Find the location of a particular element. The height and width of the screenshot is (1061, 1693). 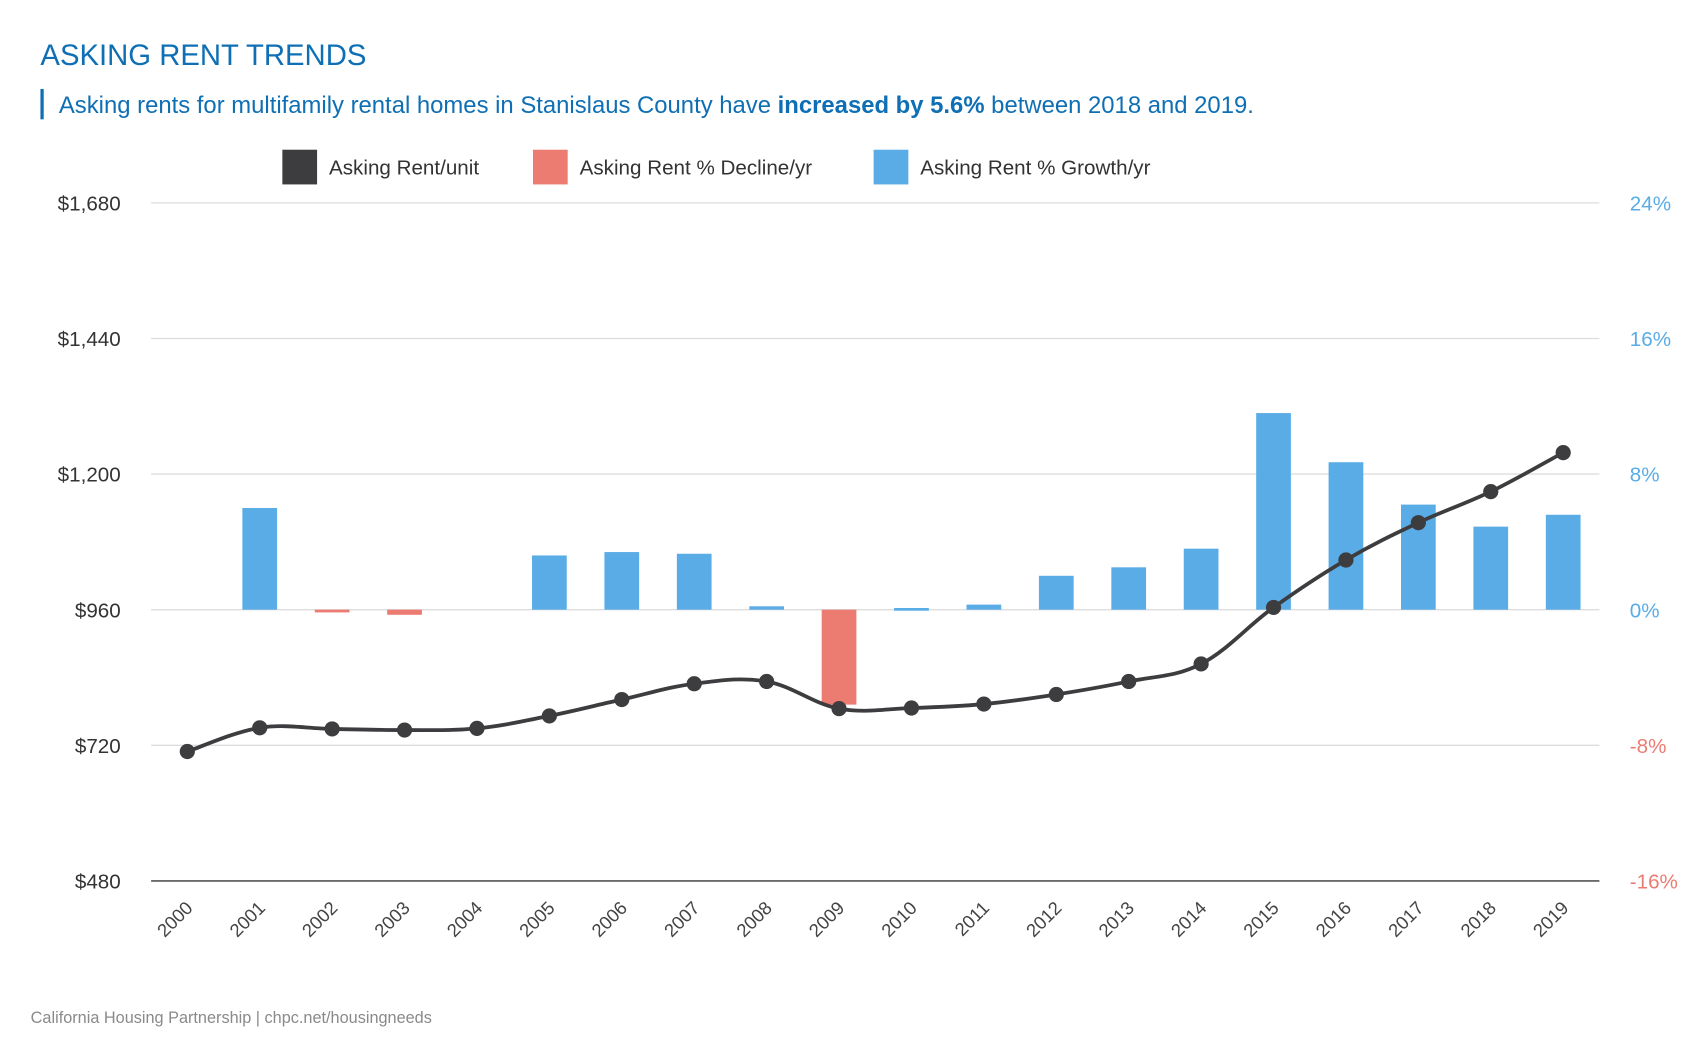

left-axis-tick-label: $960 is located at coordinates (98, 610).